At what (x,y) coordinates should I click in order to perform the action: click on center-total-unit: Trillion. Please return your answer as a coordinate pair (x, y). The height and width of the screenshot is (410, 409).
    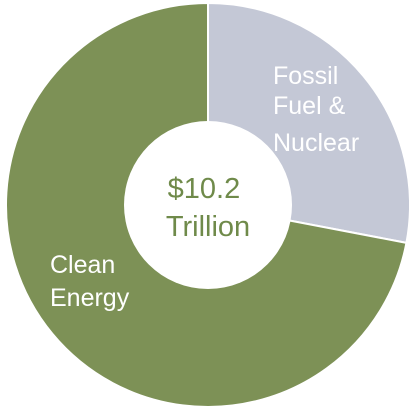
    Looking at the image, I should click on (208, 227).